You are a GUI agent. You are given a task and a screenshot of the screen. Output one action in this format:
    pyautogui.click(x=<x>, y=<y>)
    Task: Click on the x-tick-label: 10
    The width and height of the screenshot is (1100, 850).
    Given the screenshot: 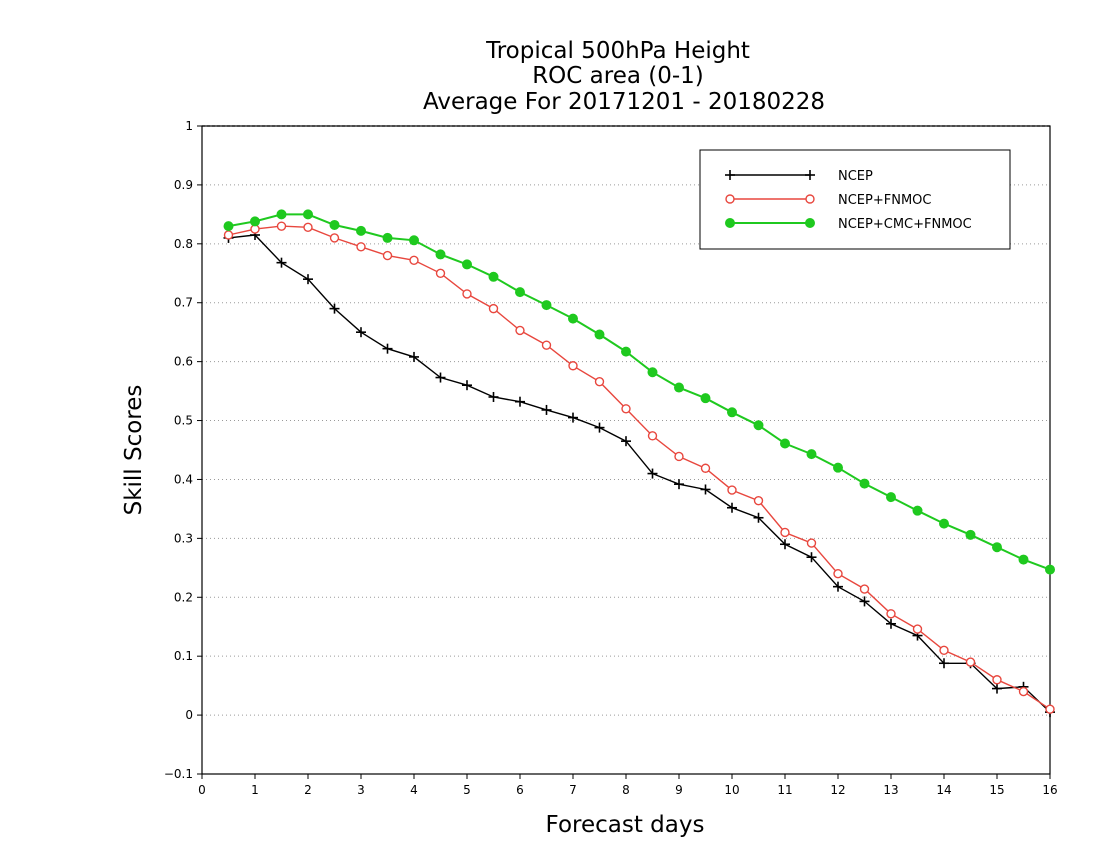 What is the action you would take?
    pyautogui.click(x=731, y=790)
    